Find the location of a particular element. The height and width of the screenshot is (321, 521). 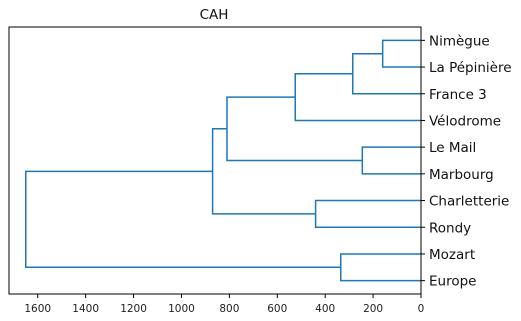

x-tick-label: 200 is located at coordinates (373, 309).